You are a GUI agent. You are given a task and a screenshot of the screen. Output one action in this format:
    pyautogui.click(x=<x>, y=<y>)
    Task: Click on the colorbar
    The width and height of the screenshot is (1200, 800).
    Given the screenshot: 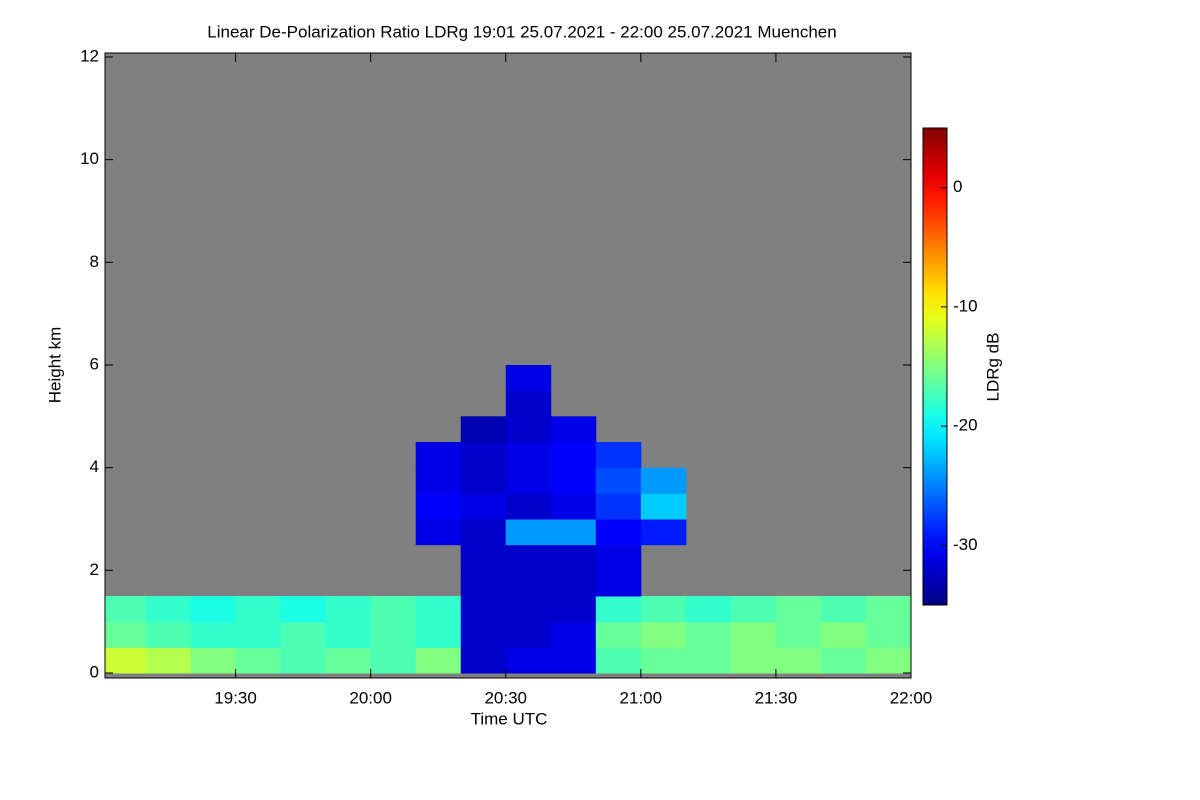 What is the action you would take?
    pyautogui.click(x=935, y=366)
    